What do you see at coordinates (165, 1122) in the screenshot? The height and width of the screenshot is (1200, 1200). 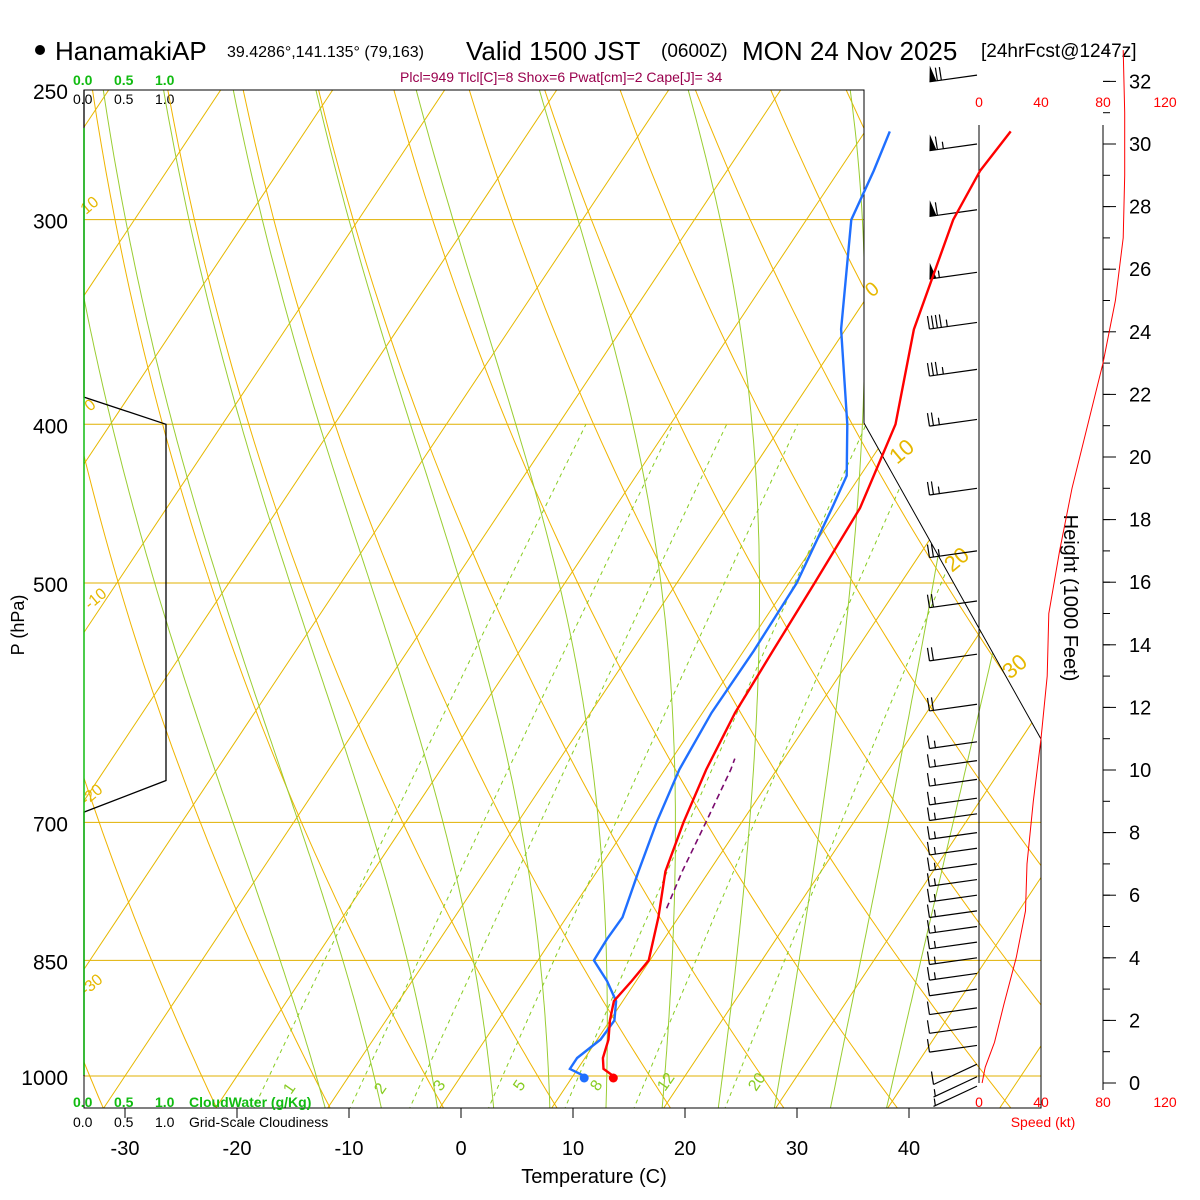 I see `bottom-cloudiness-tick: 1.0` at bounding box center [165, 1122].